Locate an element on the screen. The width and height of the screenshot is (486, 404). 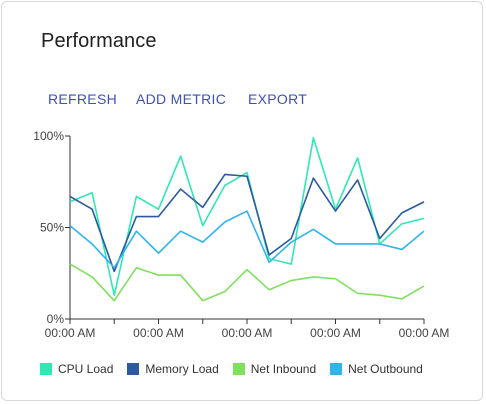
legend-item: Net Outbound is located at coordinates (376, 369).